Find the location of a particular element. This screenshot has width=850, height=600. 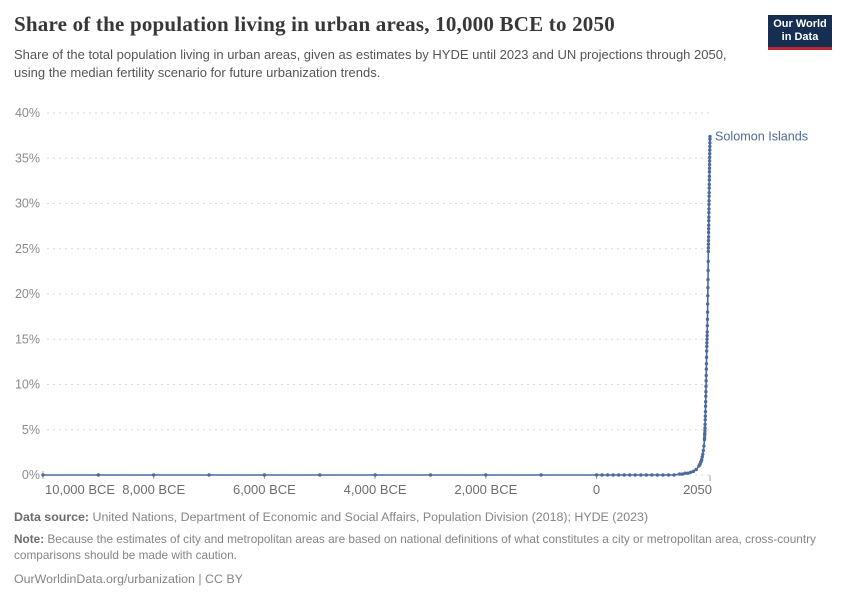

entity-label: Solomon Islands is located at coordinates (761, 137).